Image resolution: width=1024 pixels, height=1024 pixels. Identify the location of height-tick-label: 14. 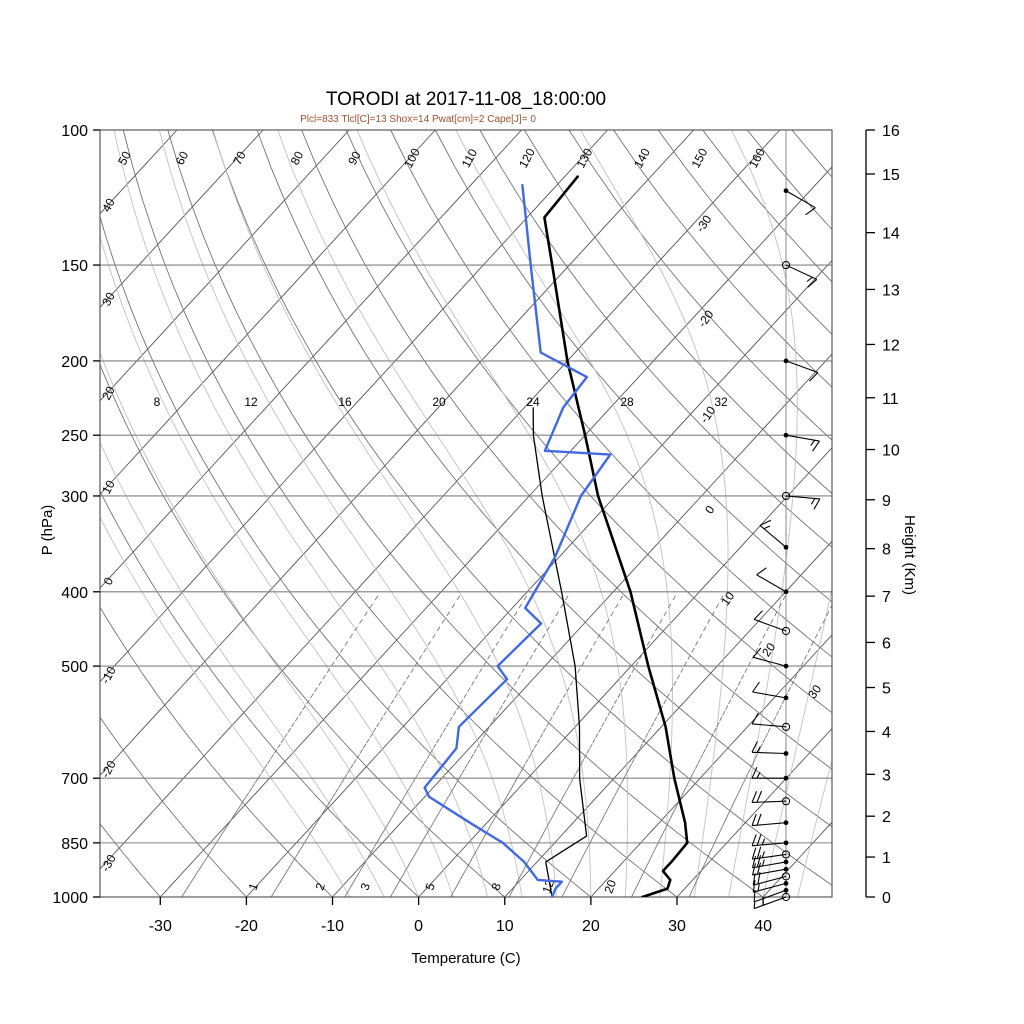
(891, 234).